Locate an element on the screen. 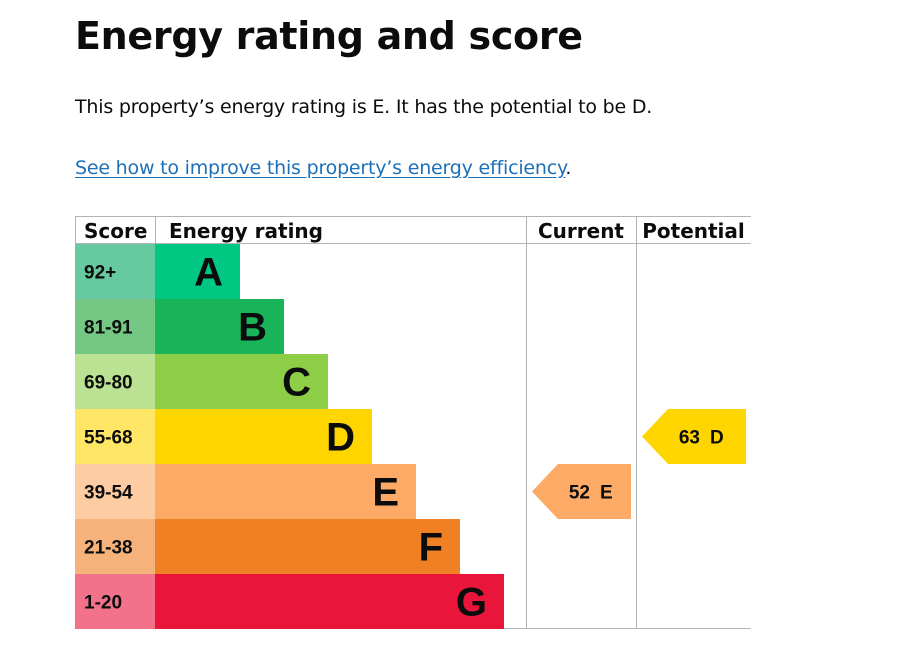 The image size is (906, 651). potential-score: 63 is located at coordinates (689, 438).